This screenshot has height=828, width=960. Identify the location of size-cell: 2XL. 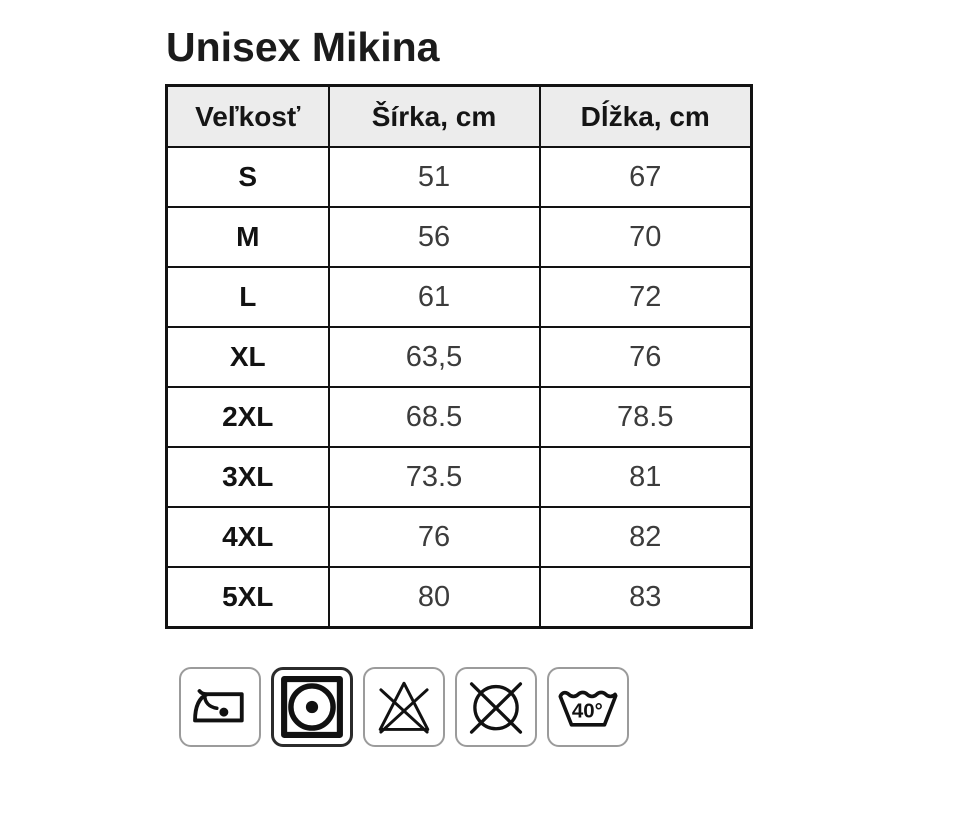
(247, 417).